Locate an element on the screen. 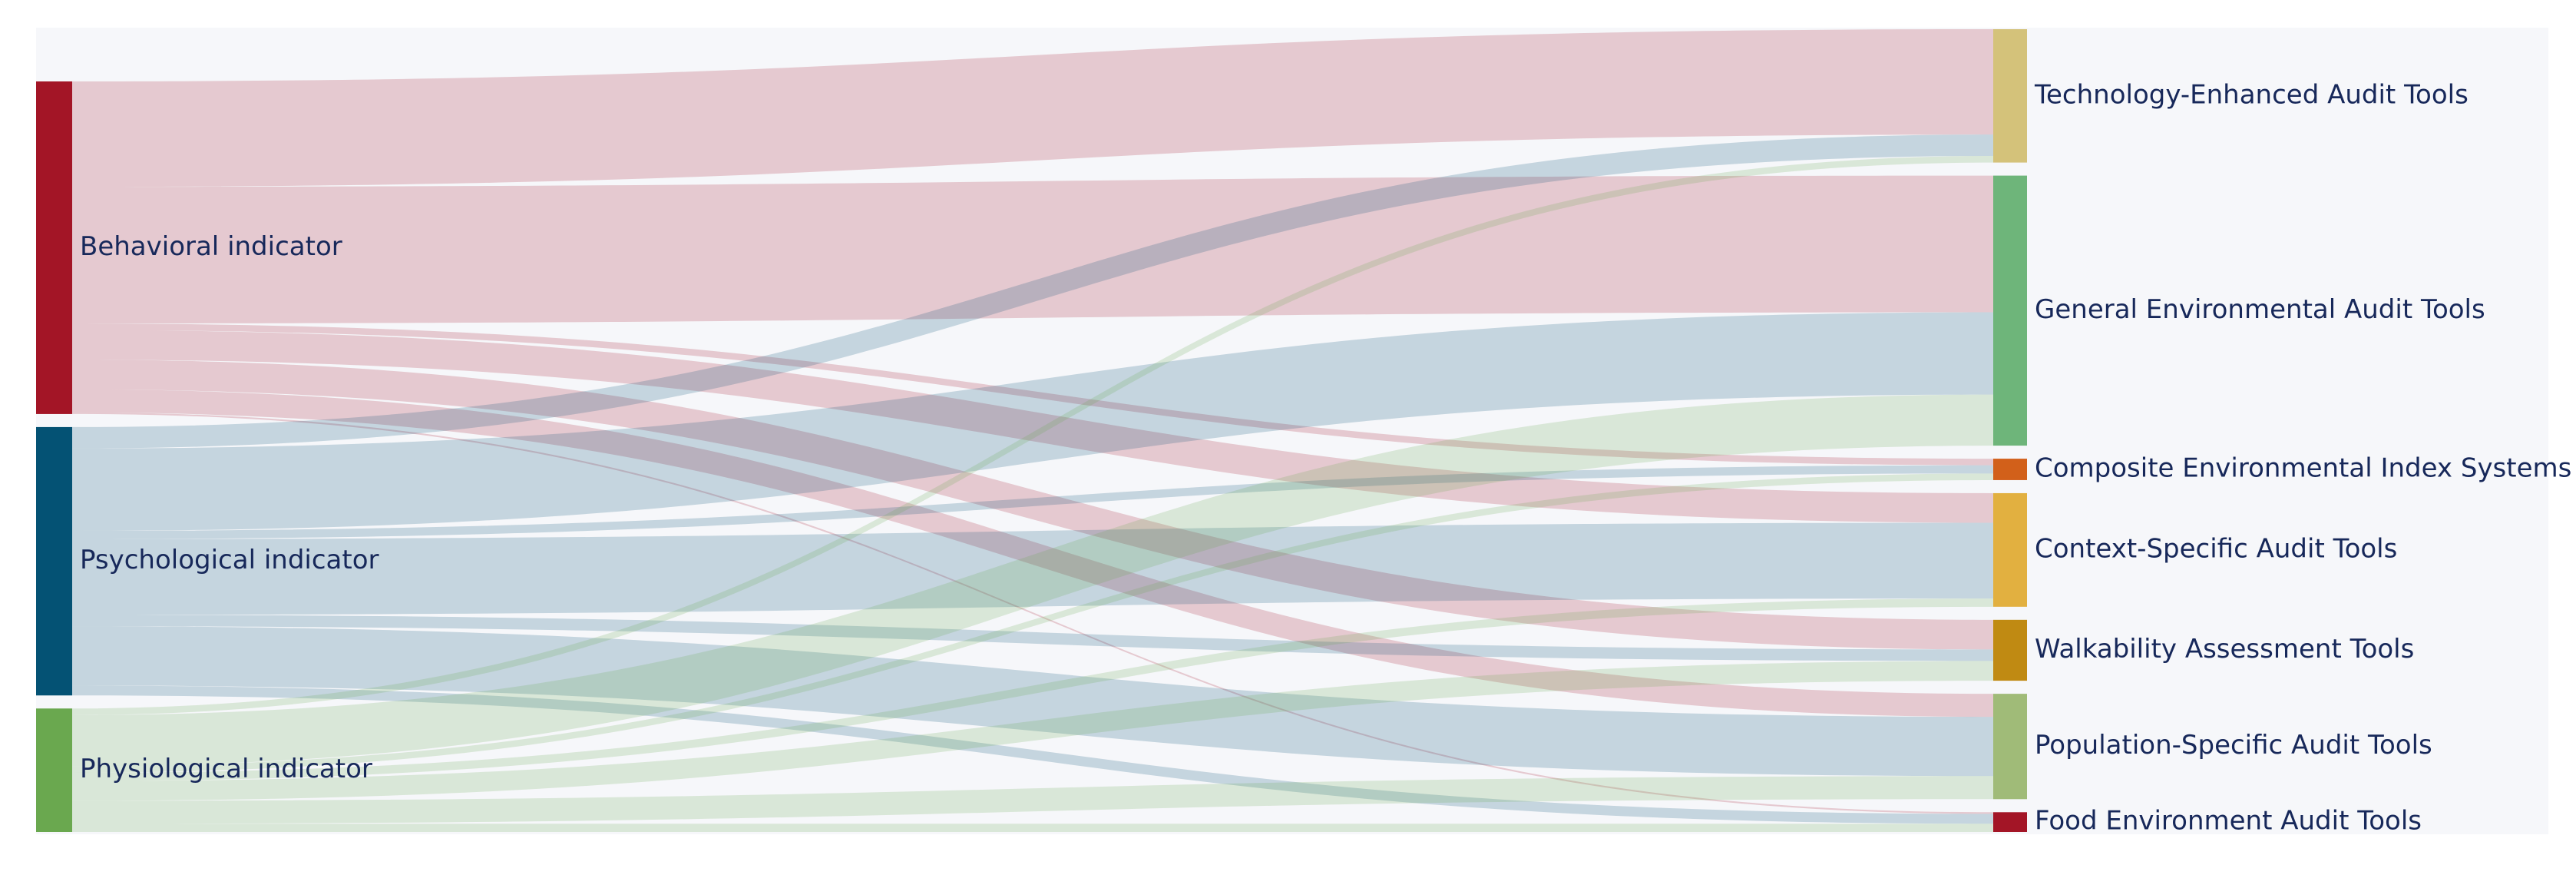 This screenshot has width=2576, height=875. node-label: Context-Specific Audit Tools is located at coordinates (2216, 548).